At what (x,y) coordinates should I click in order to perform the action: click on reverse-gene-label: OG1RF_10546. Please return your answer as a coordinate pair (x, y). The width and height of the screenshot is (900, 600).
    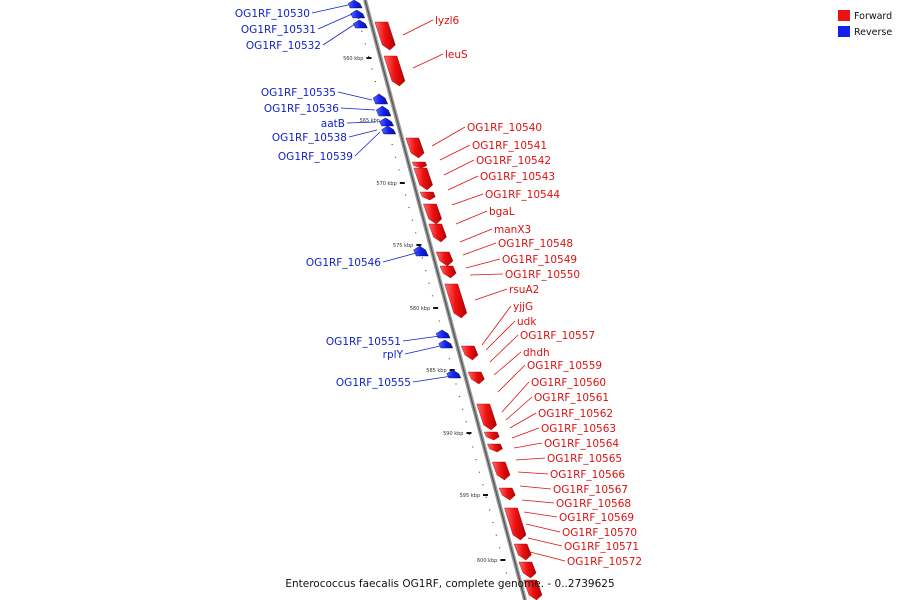
    Looking at the image, I should click on (343, 263).